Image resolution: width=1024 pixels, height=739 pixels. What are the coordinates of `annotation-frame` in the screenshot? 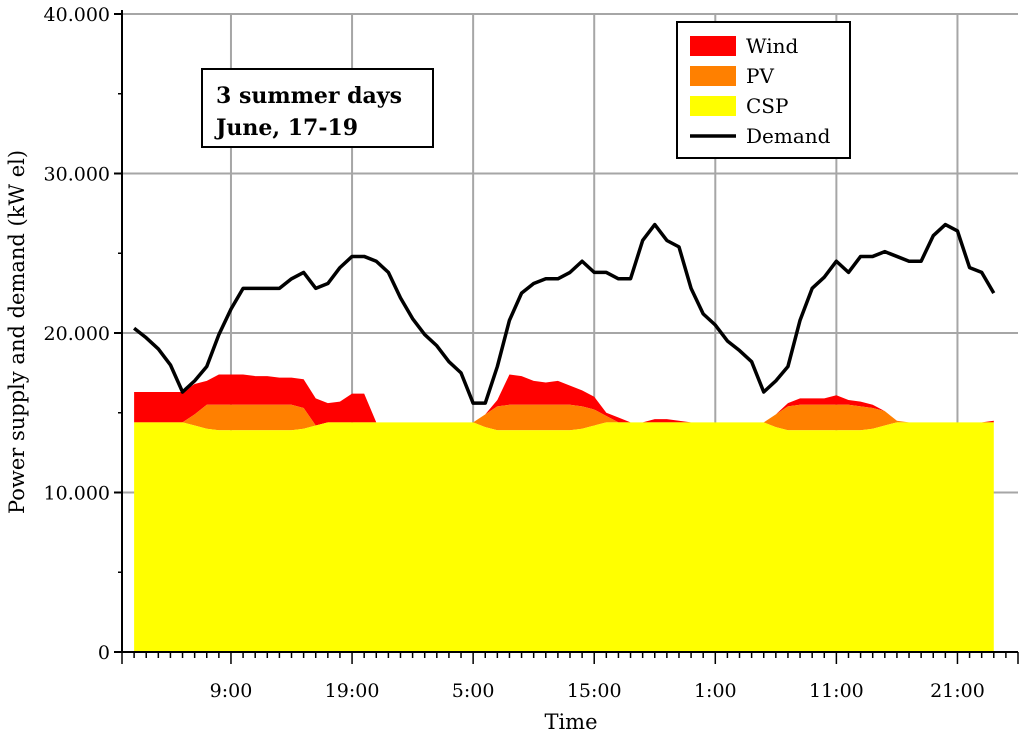 It's located at (317, 108).